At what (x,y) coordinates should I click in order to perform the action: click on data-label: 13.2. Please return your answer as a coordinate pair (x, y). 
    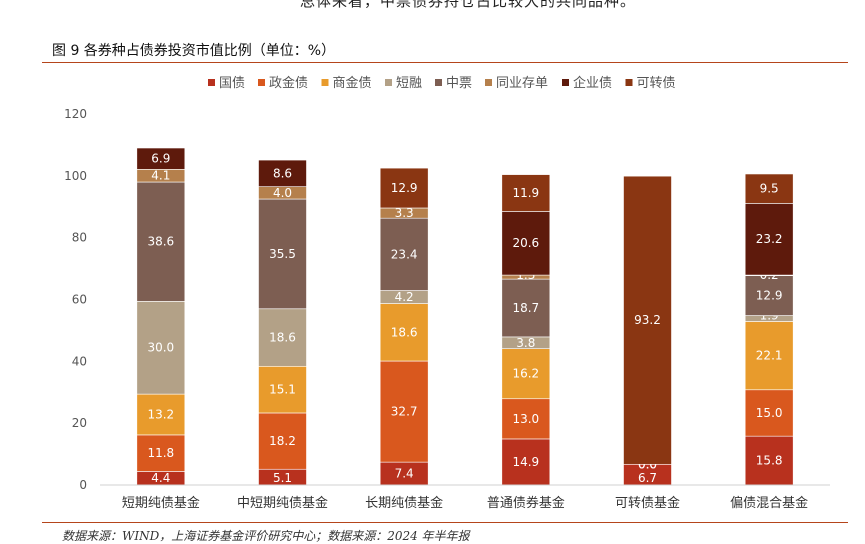
    Looking at the image, I should click on (160, 415).